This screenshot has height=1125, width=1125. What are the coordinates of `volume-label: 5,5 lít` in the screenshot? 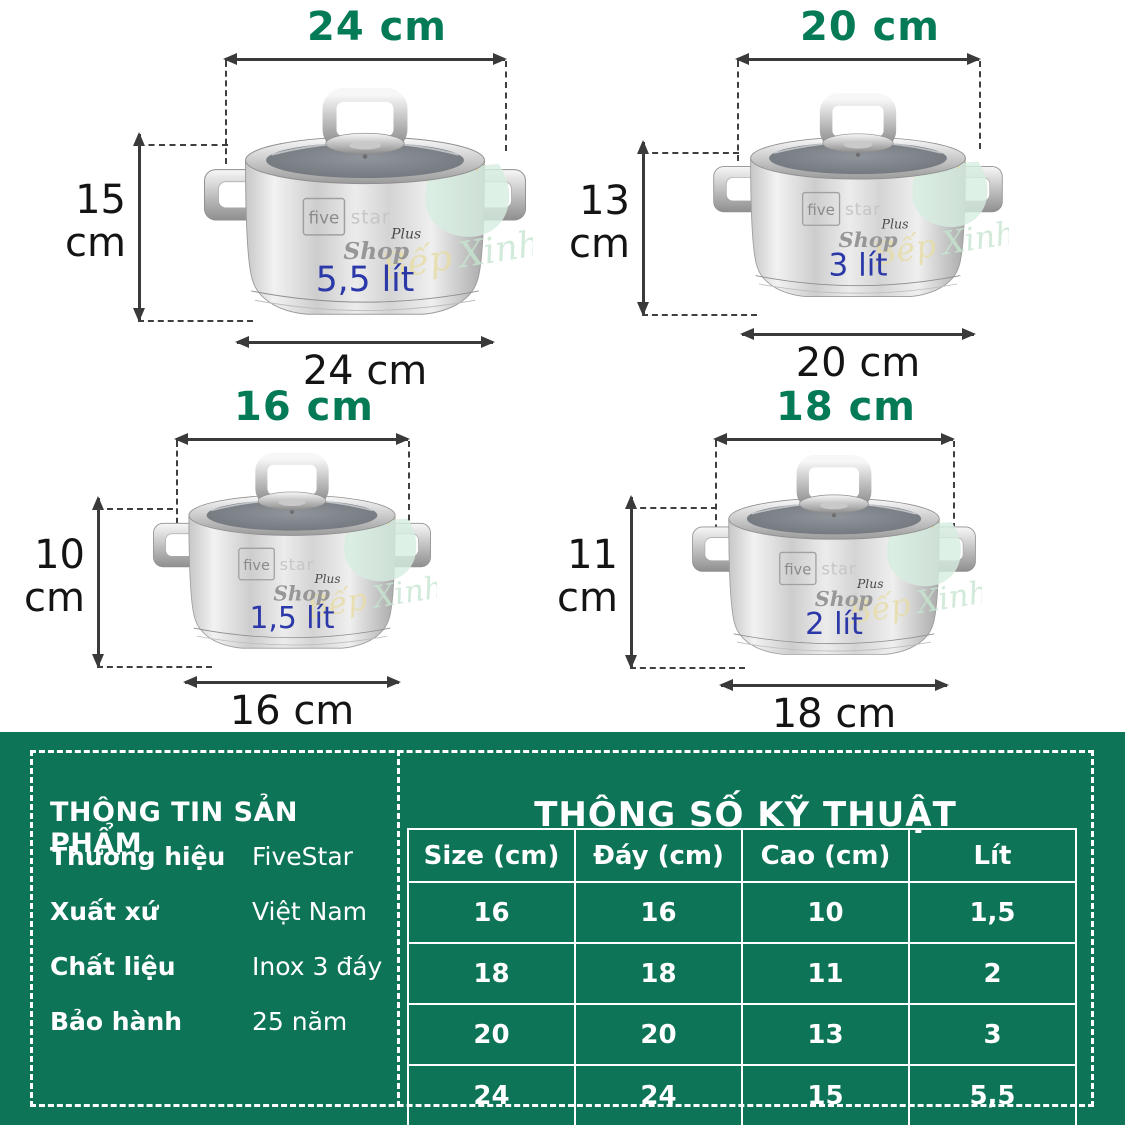 It's located at (365, 280).